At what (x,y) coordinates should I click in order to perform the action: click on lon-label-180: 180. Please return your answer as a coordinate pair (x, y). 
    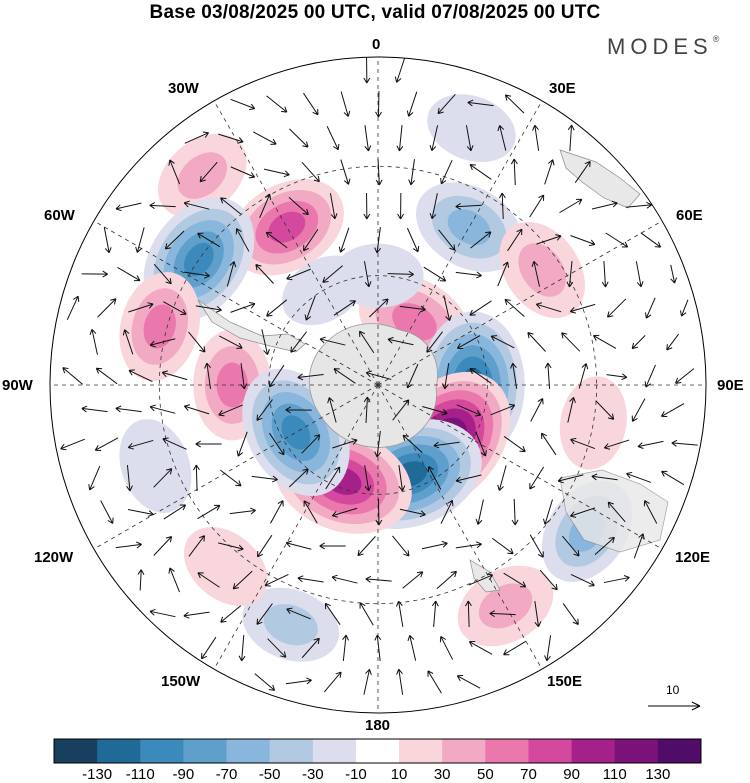
    Looking at the image, I should click on (378, 725).